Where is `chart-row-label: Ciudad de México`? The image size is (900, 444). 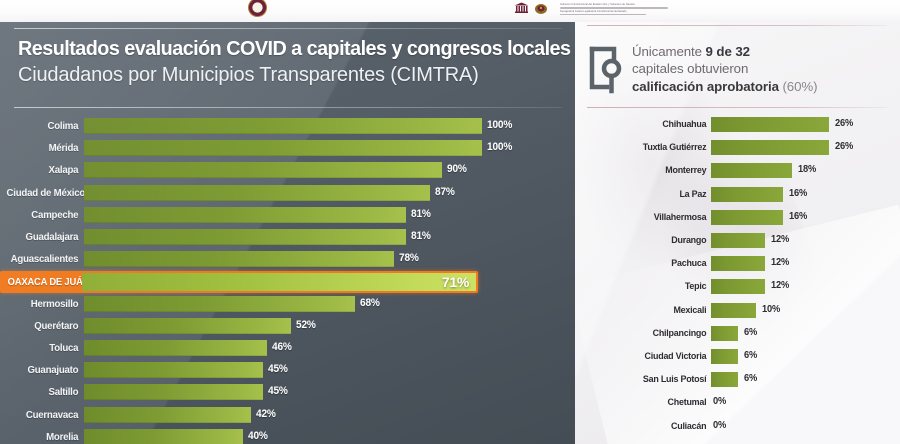 chart-row-label: Ciudad de México is located at coordinates (46, 192).